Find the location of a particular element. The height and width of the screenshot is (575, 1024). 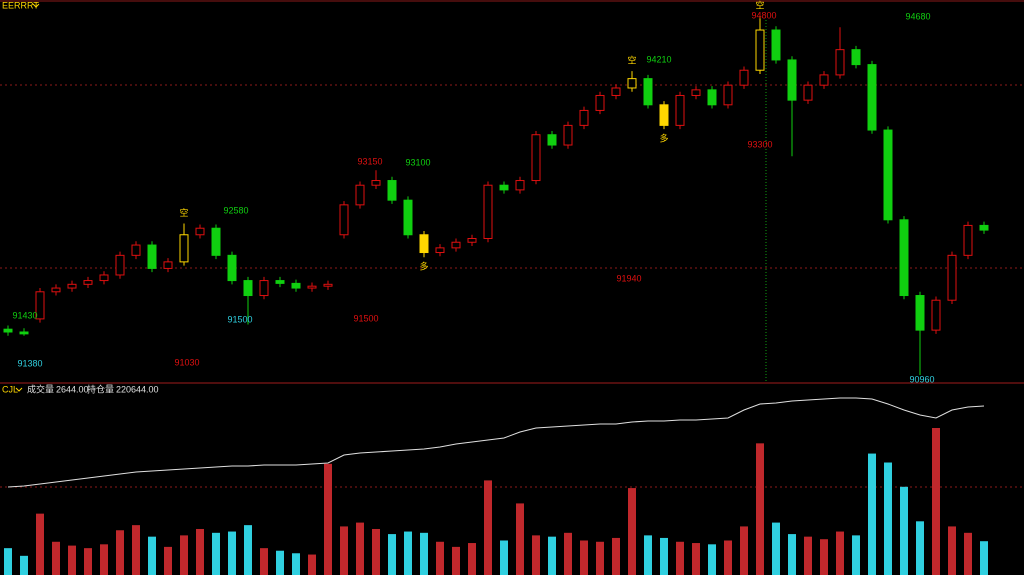

price-annotation: 90960 is located at coordinates (921, 379).